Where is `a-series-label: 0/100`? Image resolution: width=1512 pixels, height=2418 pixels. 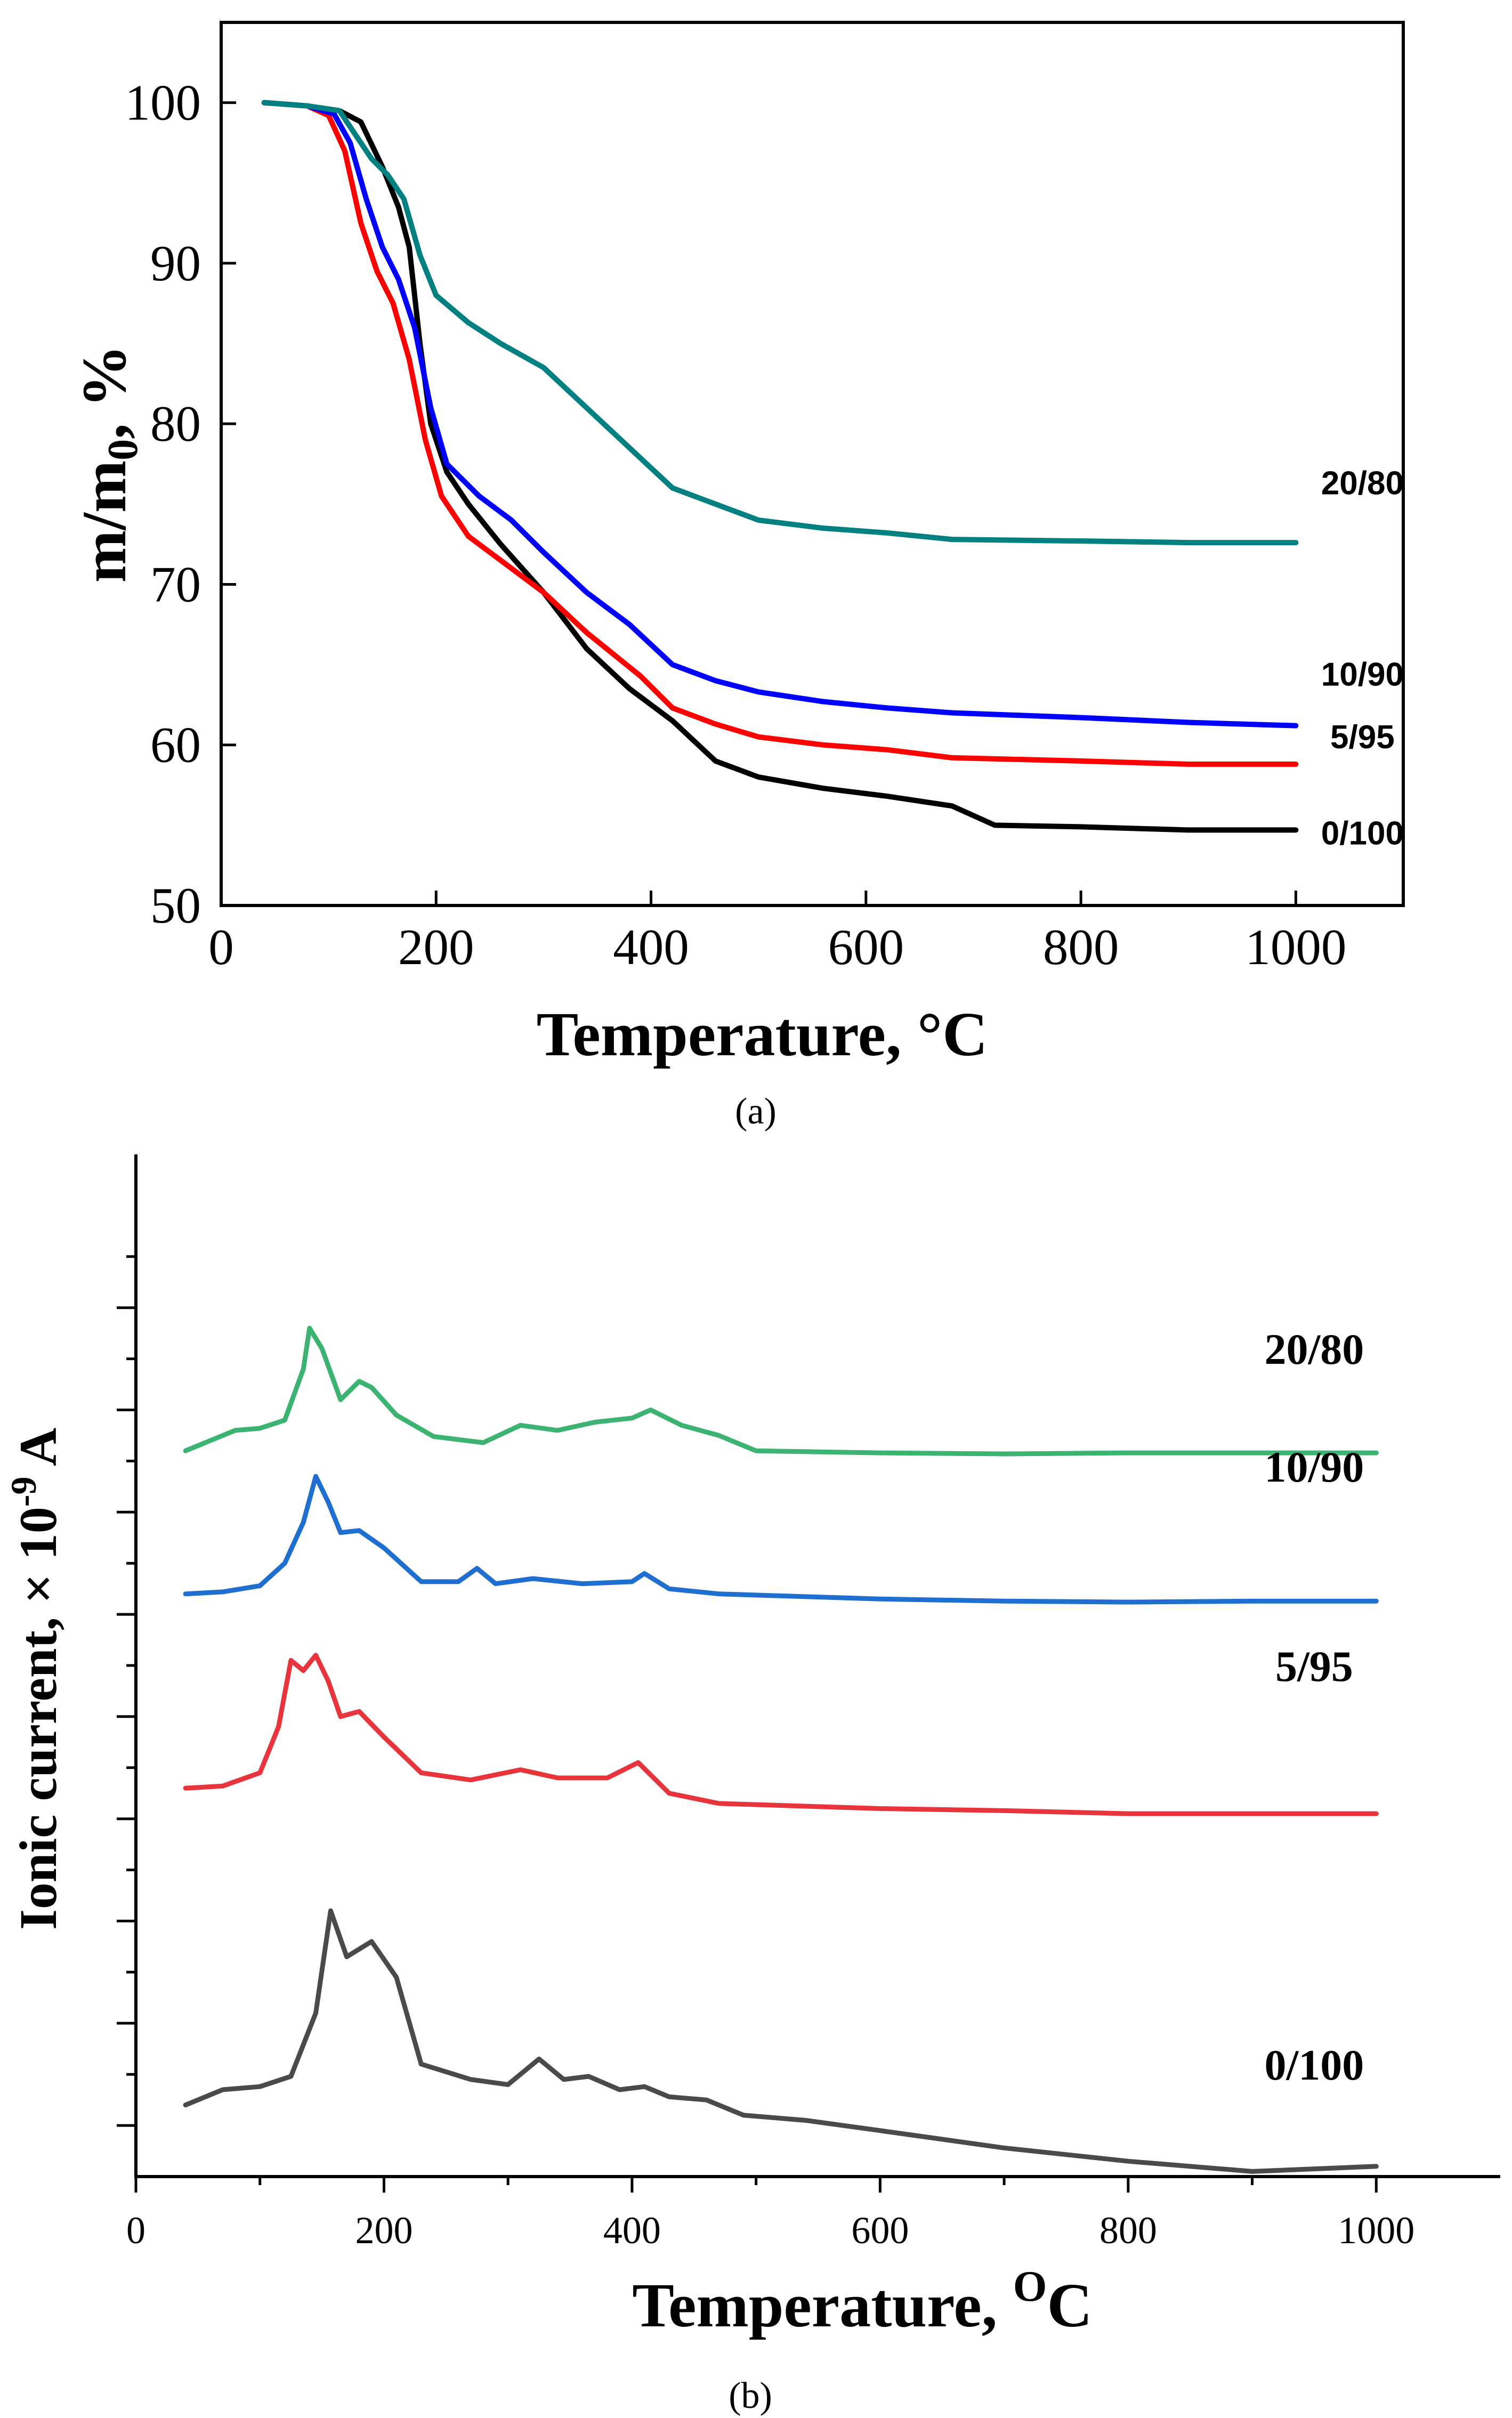 a-series-label: 0/100 is located at coordinates (1363, 834).